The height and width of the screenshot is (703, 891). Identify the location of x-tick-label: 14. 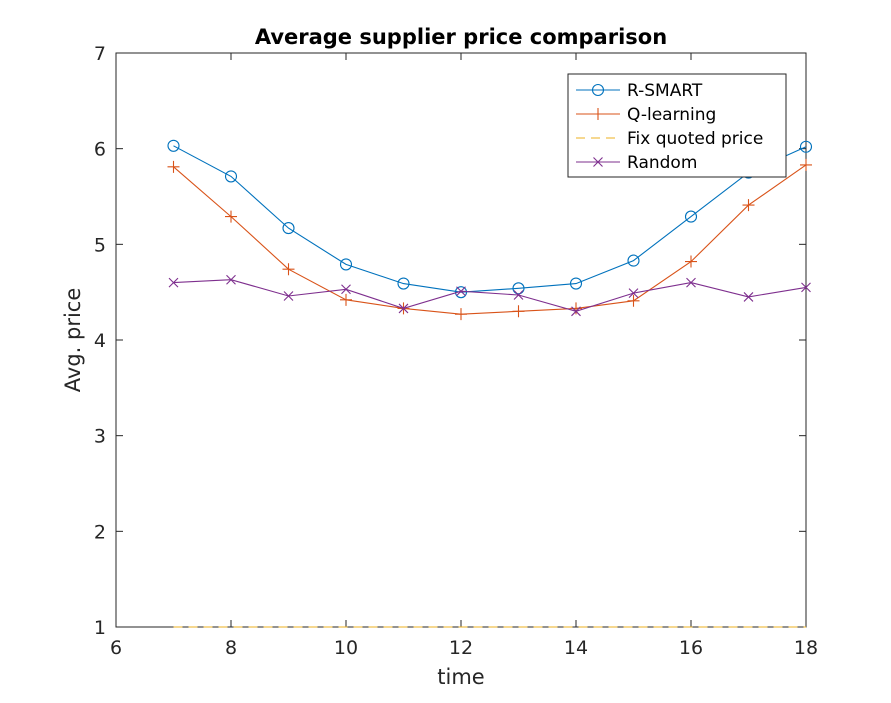
(576, 648).